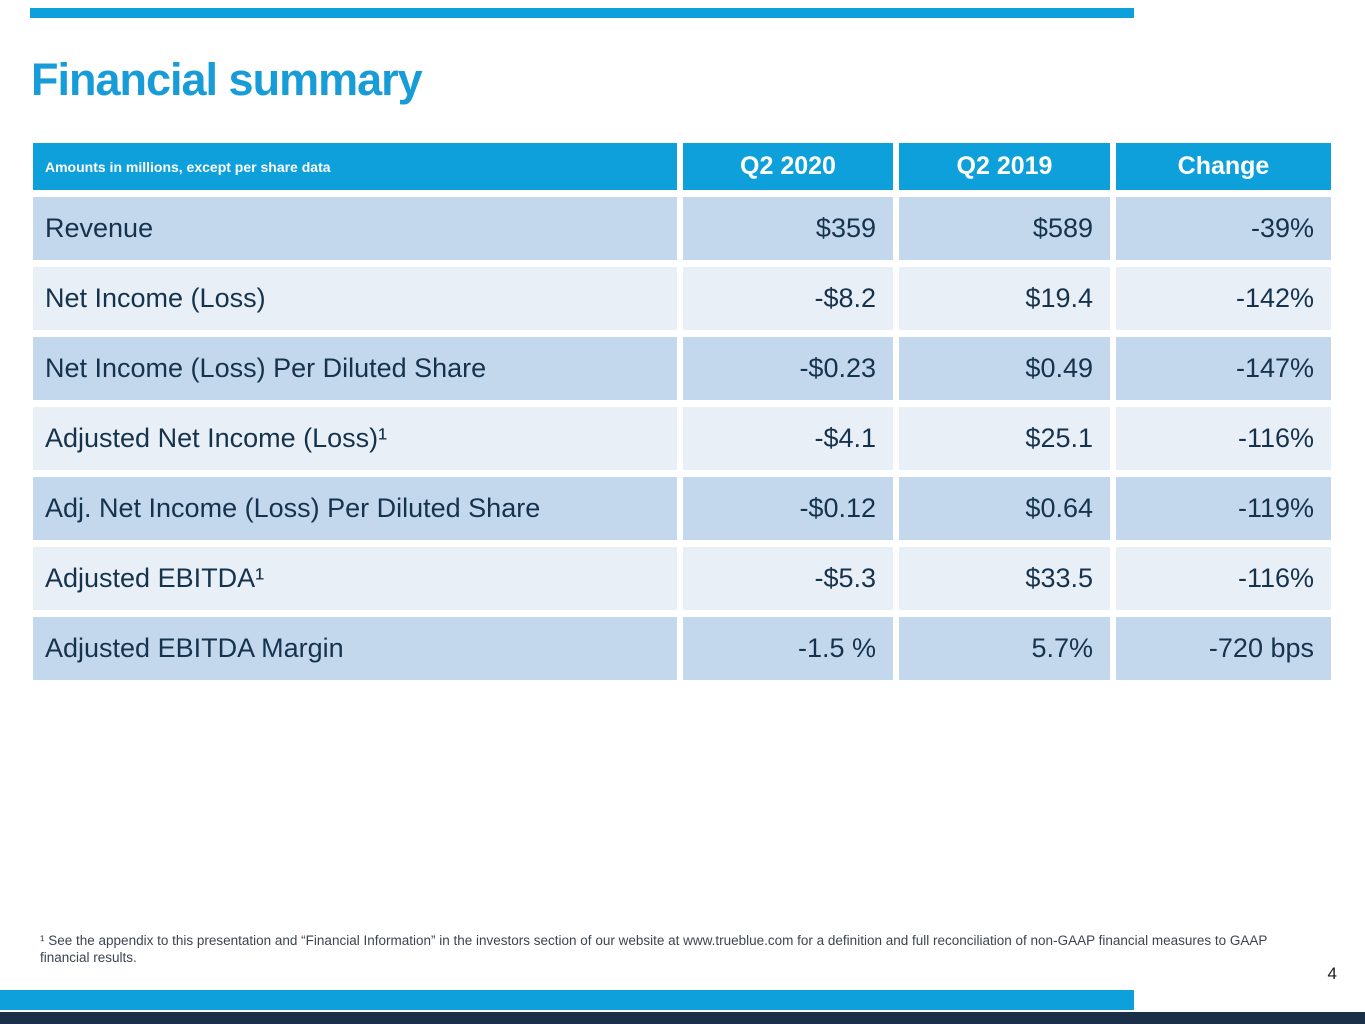  Describe the element at coordinates (788, 648) in the screenshot. I see `value-q2-2020: -1.5 %` at that location.